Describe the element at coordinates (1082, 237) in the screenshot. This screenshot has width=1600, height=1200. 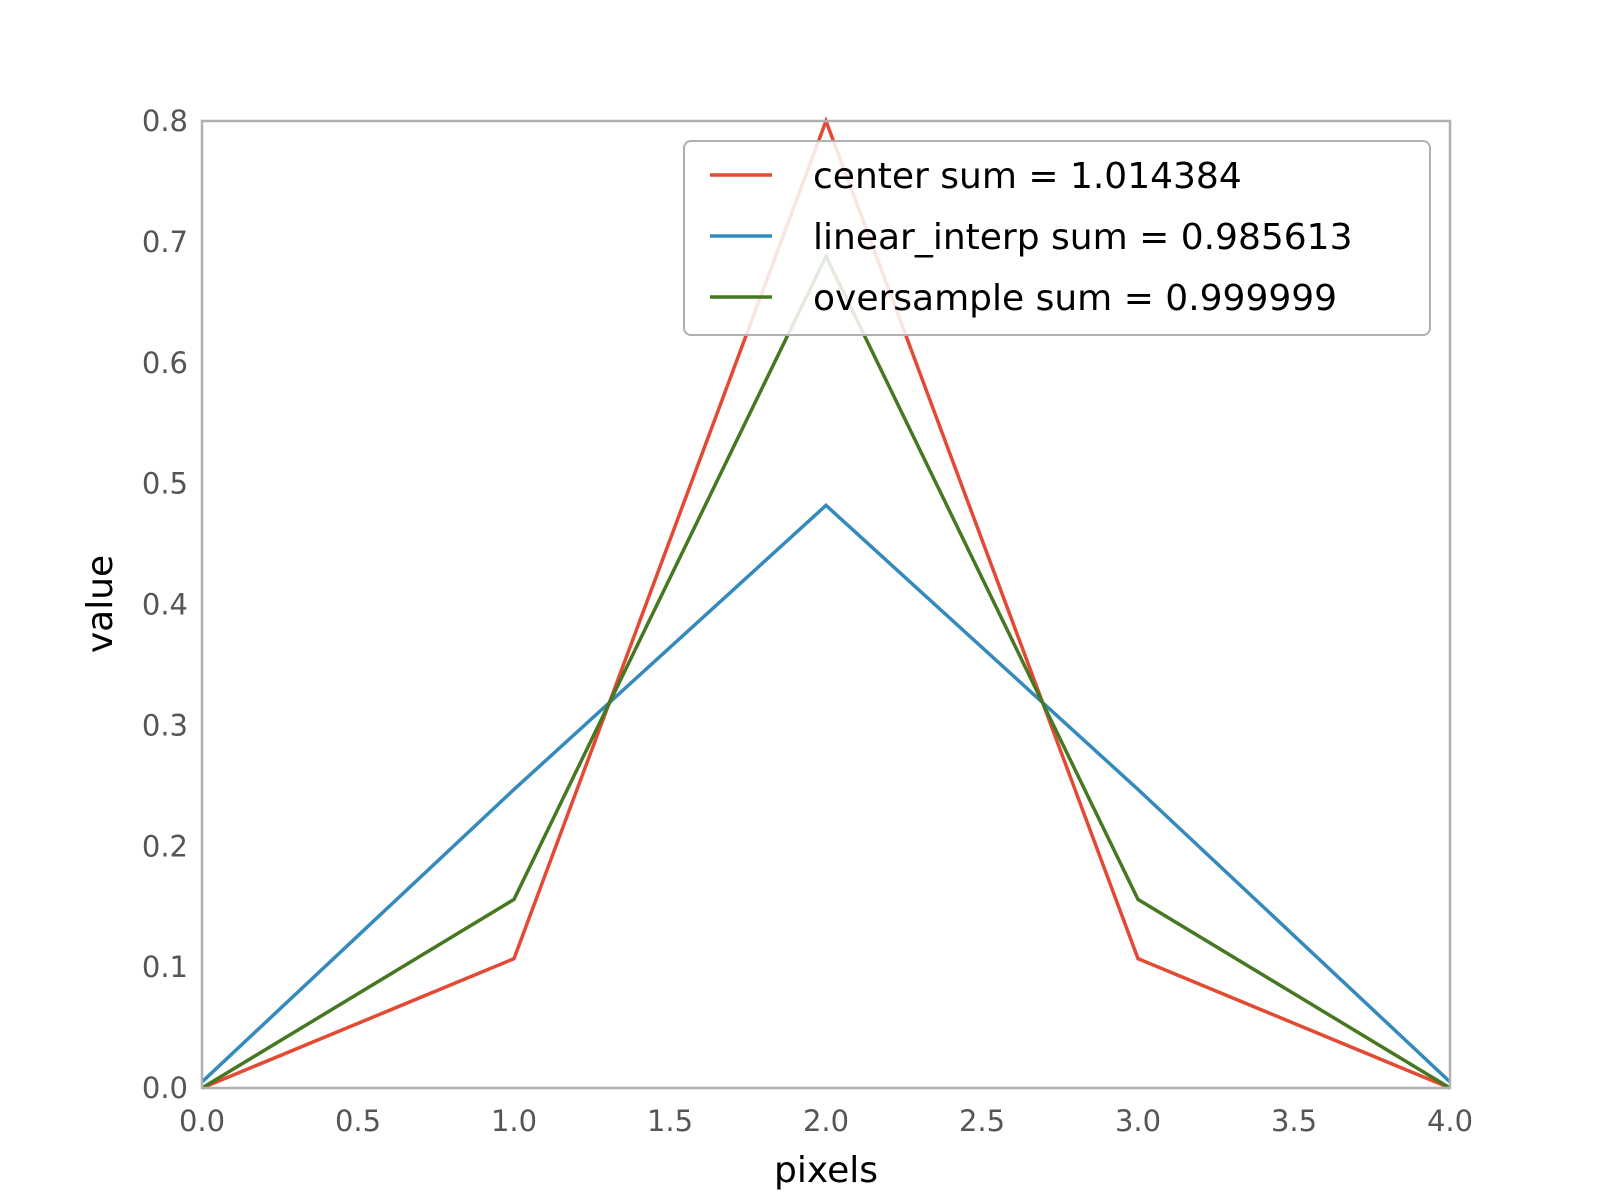
I see `legend-label: linear_interp sum = 0.985613` at that location.